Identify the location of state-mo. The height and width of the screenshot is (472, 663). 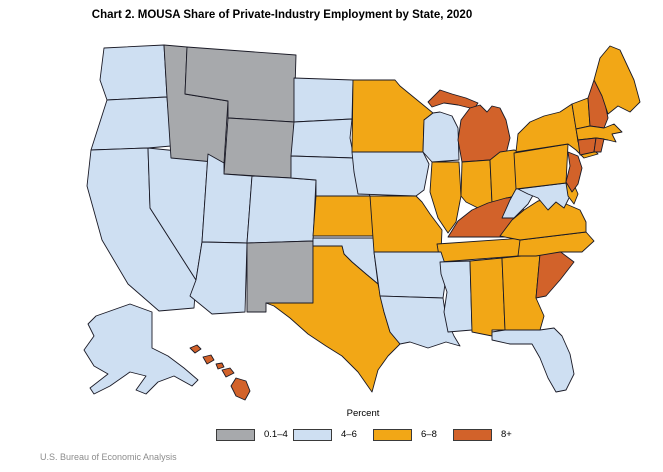
(406, 224).